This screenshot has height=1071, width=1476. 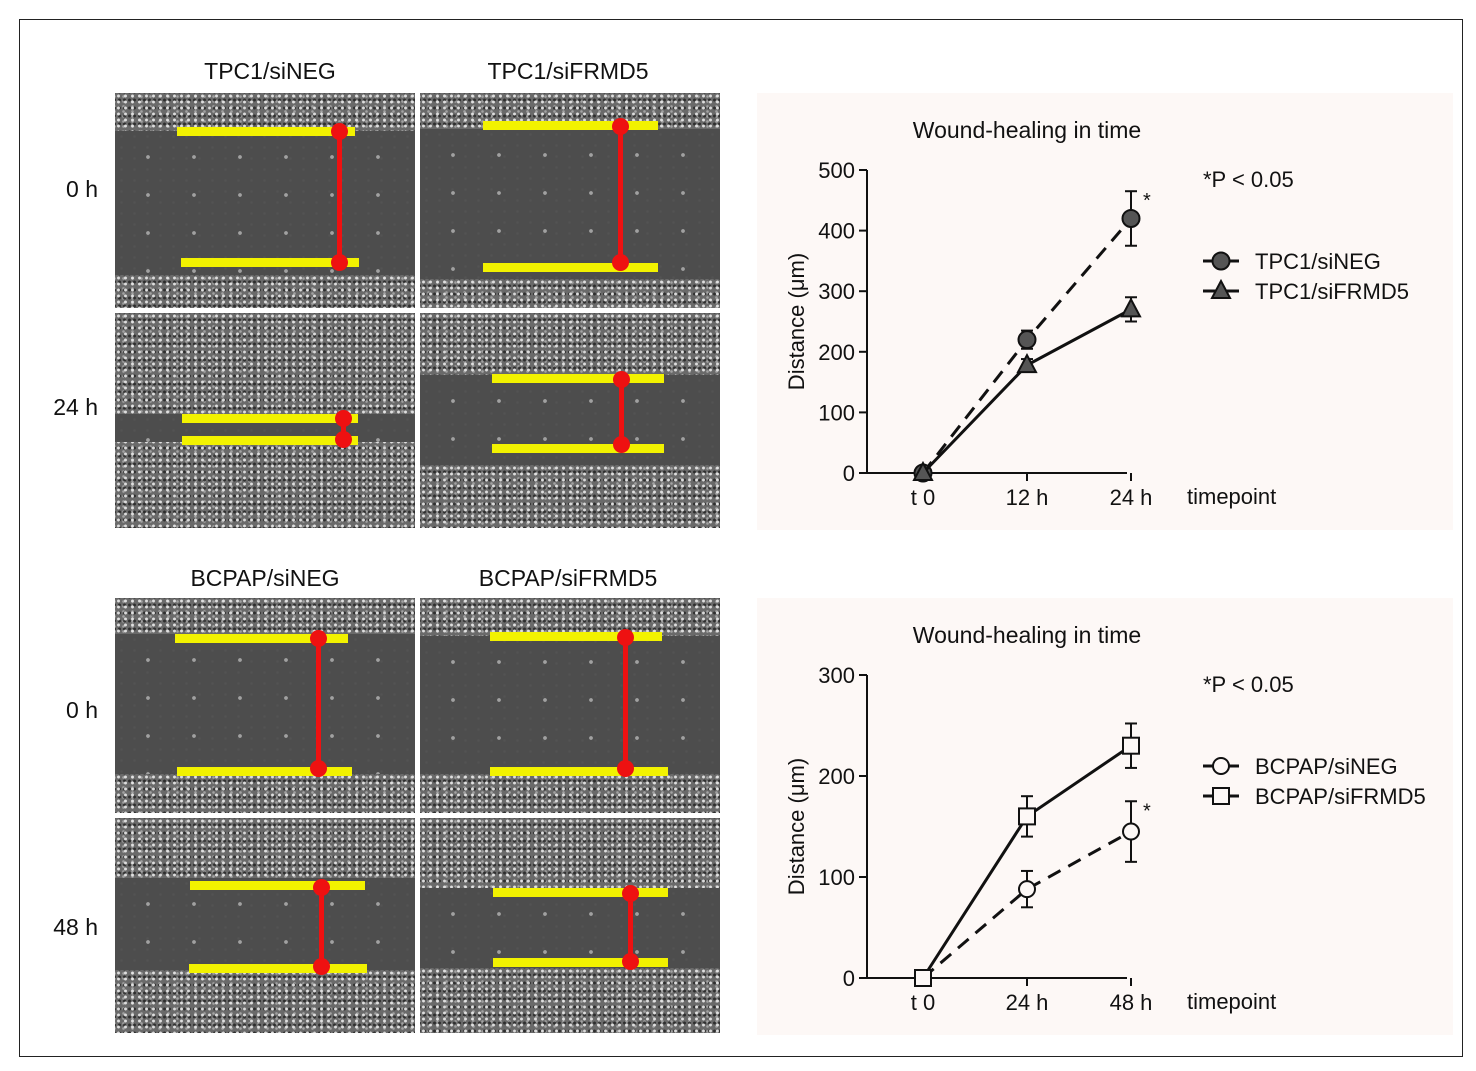 I want to click on micrograph-bcpap-sineg-0h, so click(x=265, y=705).